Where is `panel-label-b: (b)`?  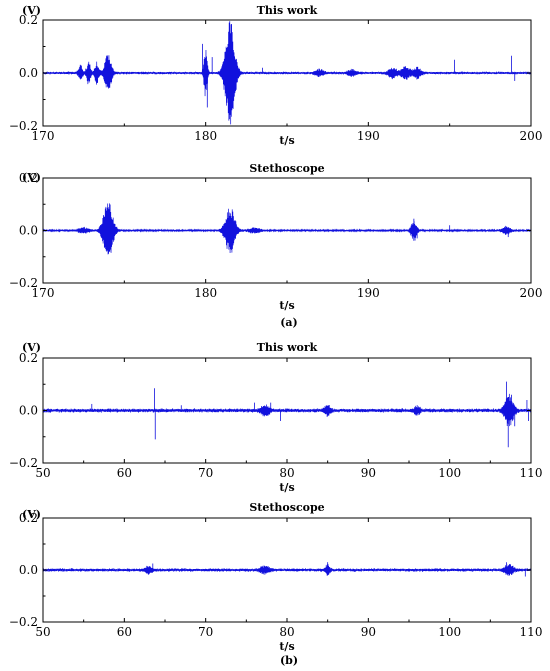
panel-label-b: (b) is located at coordinates (289, 660).